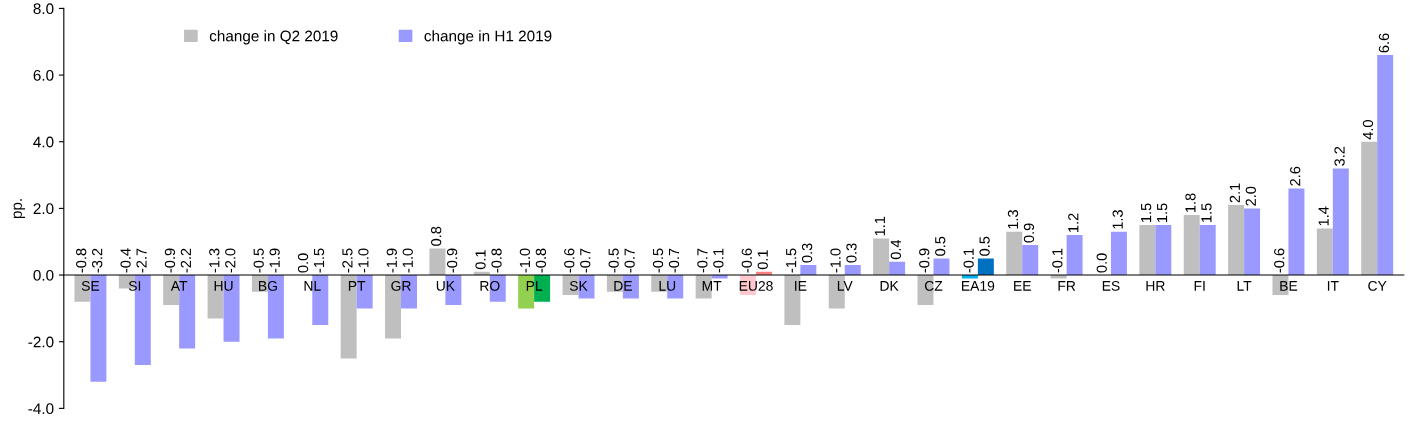 This screenshot has width=1418, height=421. Describe the element at coordinates (273, 37) in the screenshot. I see `legend-label: change in Q2 2019` at that location.